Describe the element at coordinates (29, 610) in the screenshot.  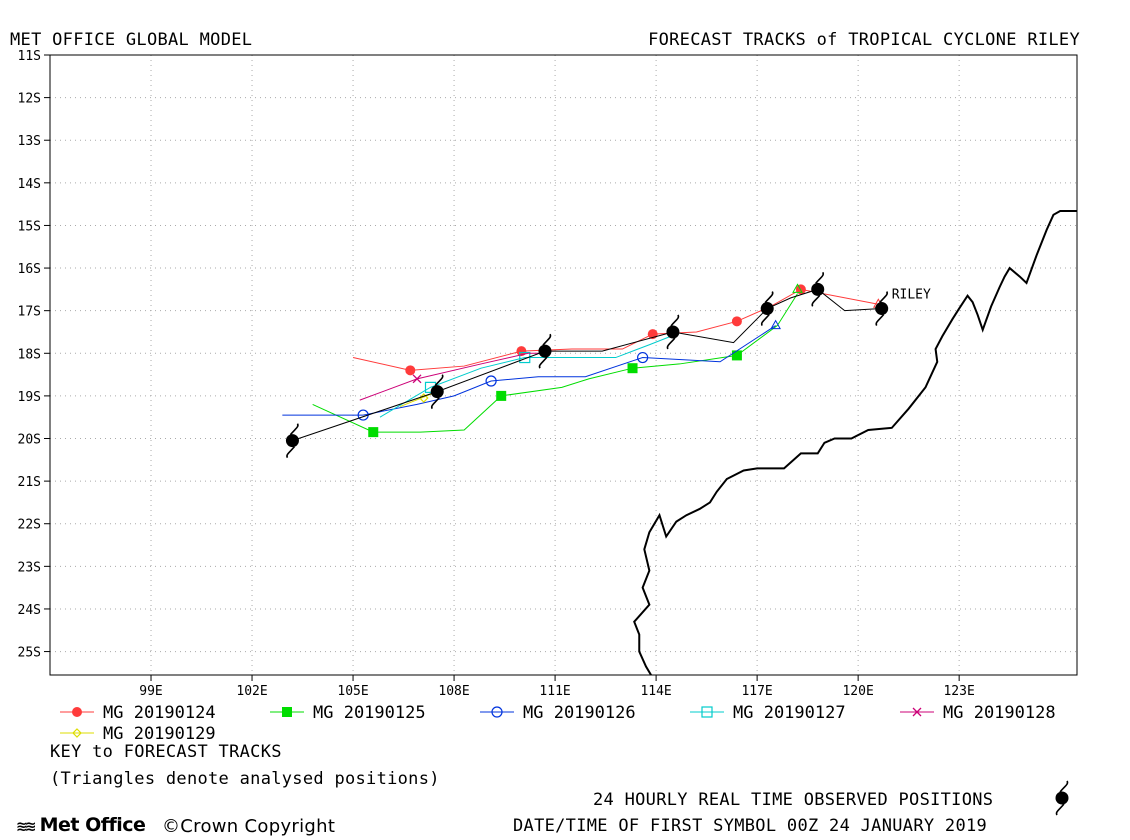
I see `lat-tick-label: 24S` at that location.